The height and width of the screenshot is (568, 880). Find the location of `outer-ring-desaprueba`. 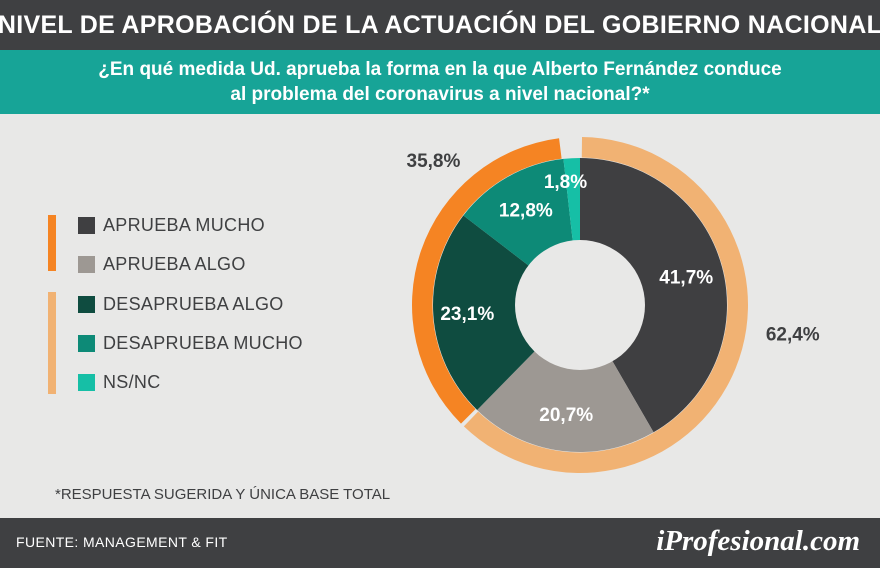

outer-ring-desaprueba is located at coordinates (486, 281).